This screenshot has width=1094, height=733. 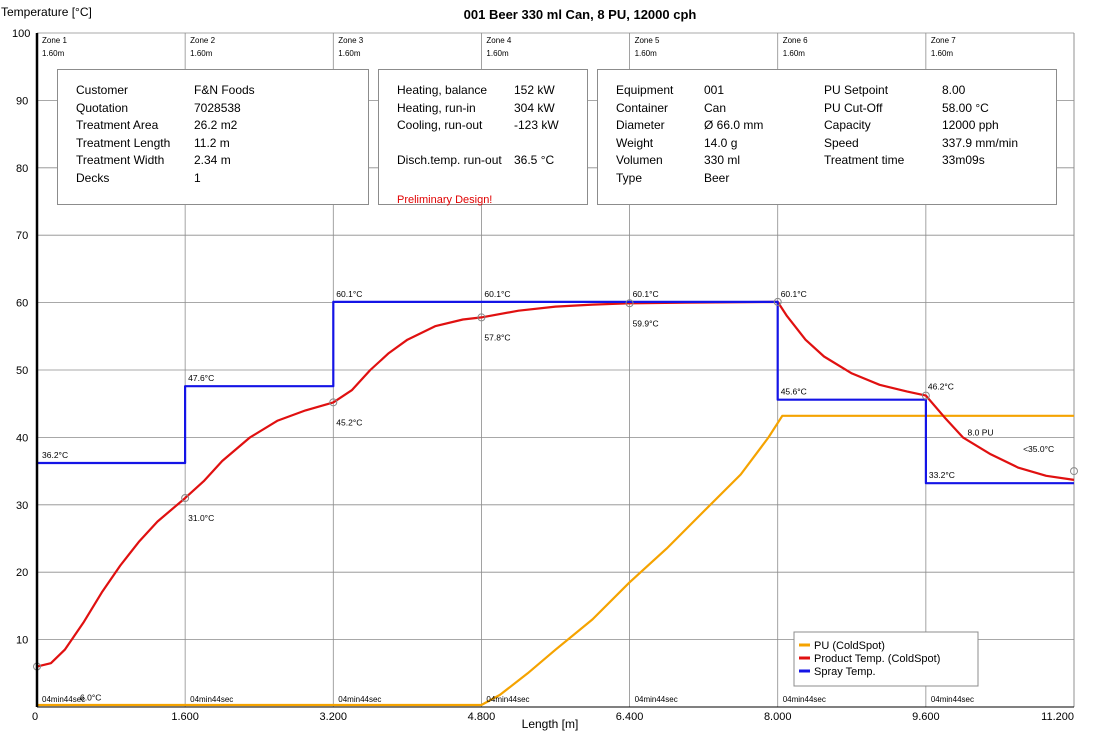 I want to click on info-row: Equipment 001, so click(x=720, y=91).